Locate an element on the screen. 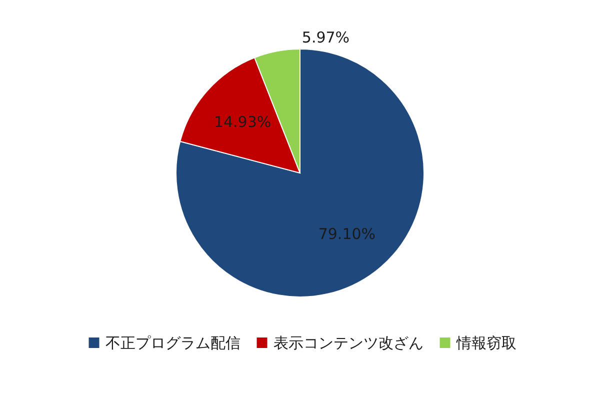  data-label: 5.97% is located at coordinates (326, 37).